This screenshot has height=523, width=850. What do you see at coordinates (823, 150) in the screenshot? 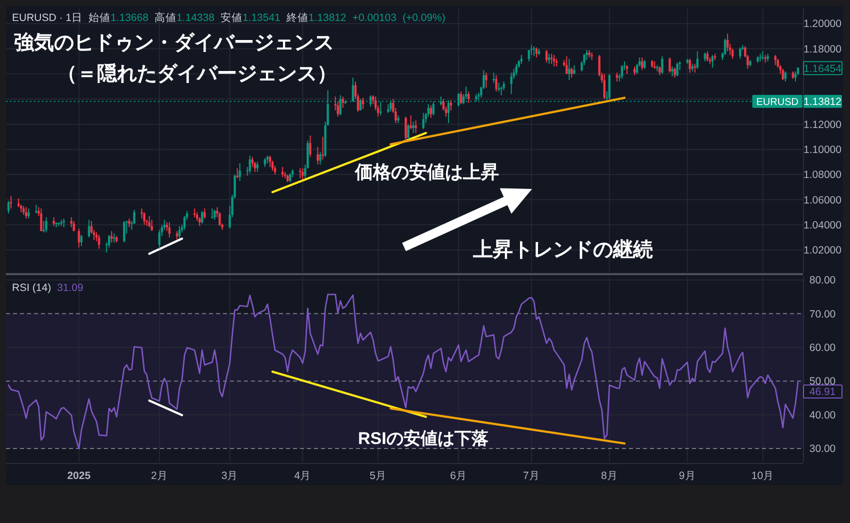
I see `y-tick-label: 1.10000` at bounding box center [823, 150].